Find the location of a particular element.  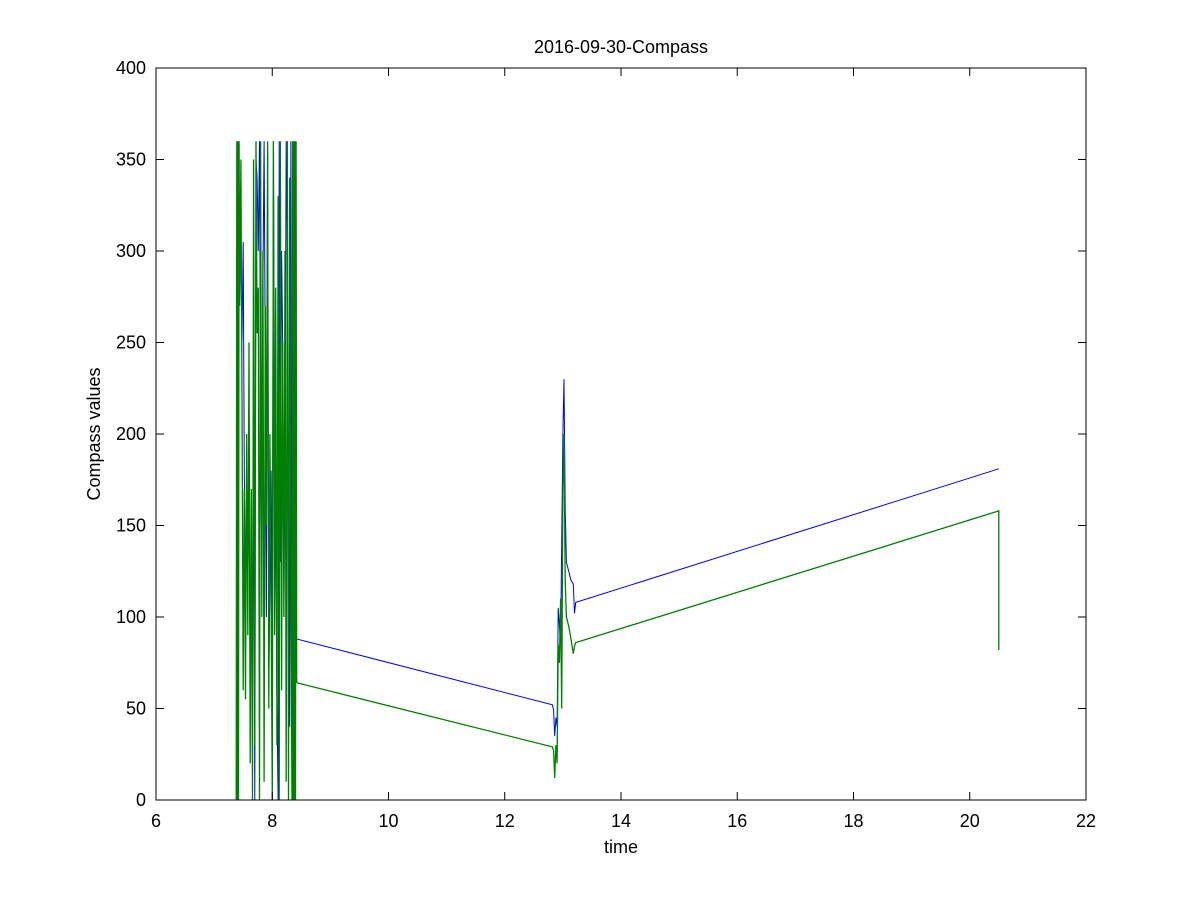

y-tick-label: 150 is located at coordinates (131, 526).